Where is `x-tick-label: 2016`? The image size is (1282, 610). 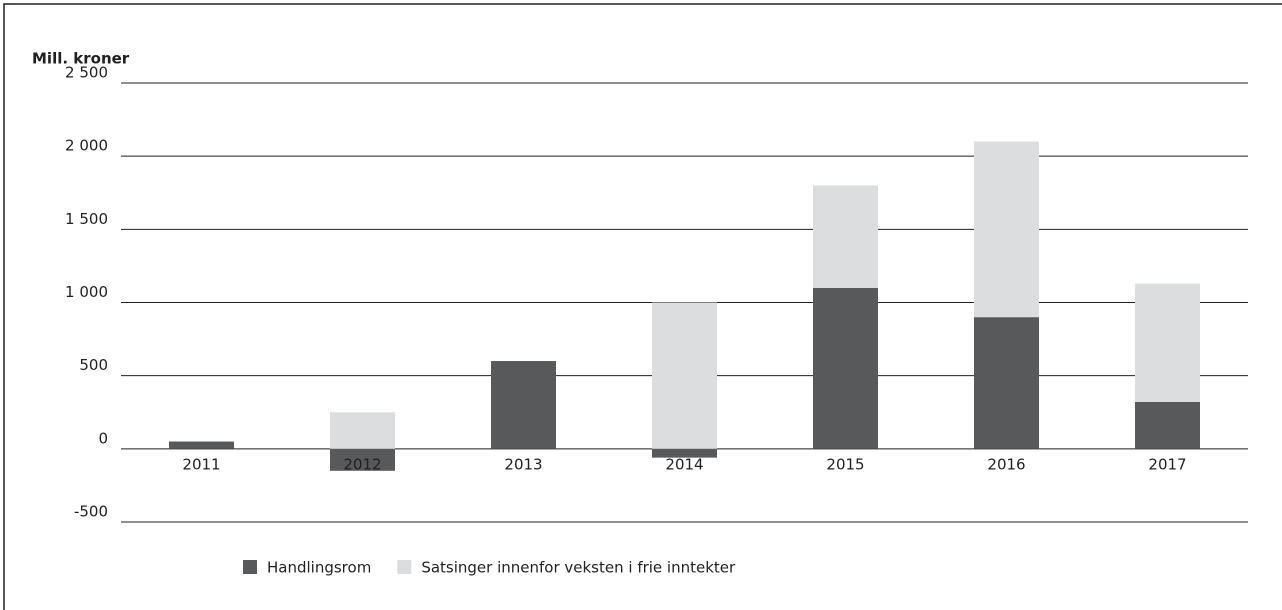
x-tick-label: 2016 is located at coordinates (1006, 464).